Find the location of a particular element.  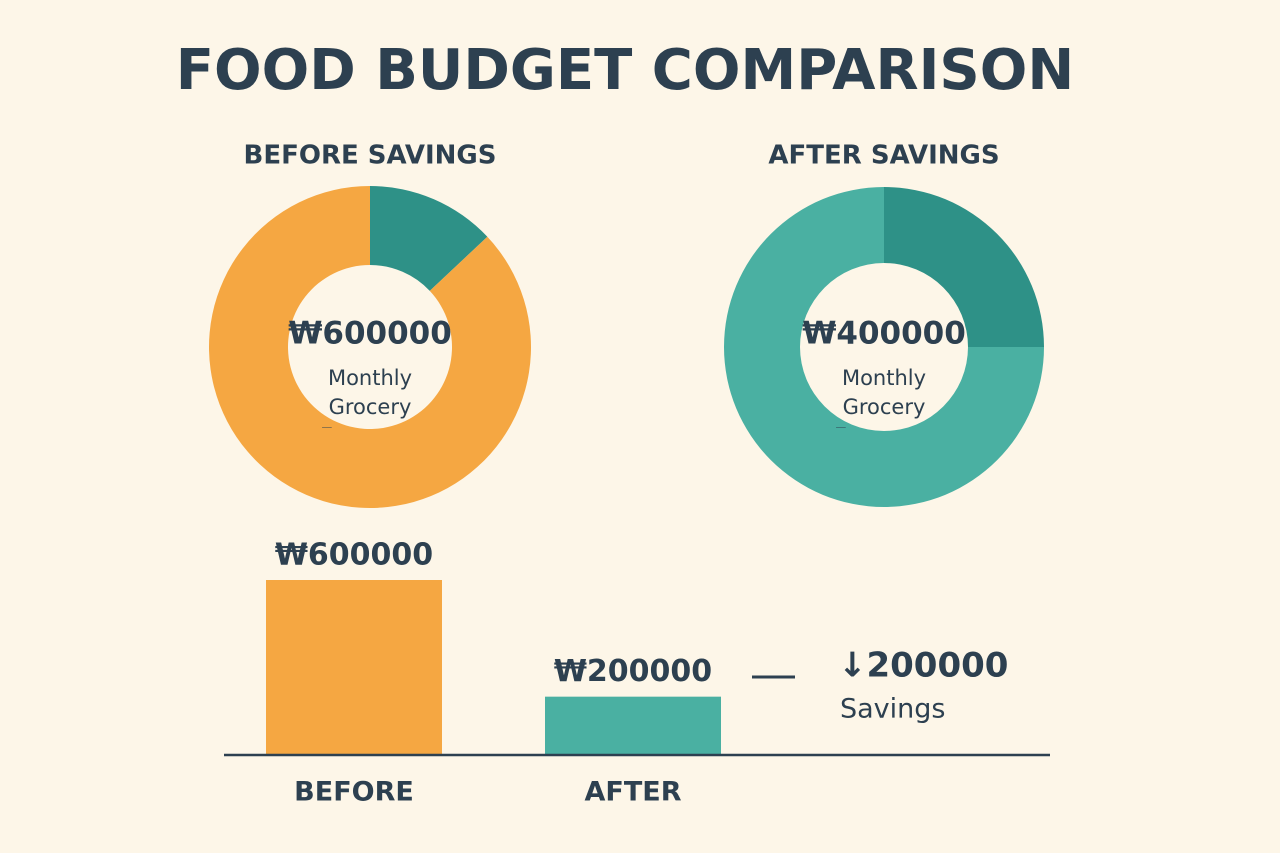

page-title: FOOD BUDGET COMPARISON is located at coordinates (625, 70).